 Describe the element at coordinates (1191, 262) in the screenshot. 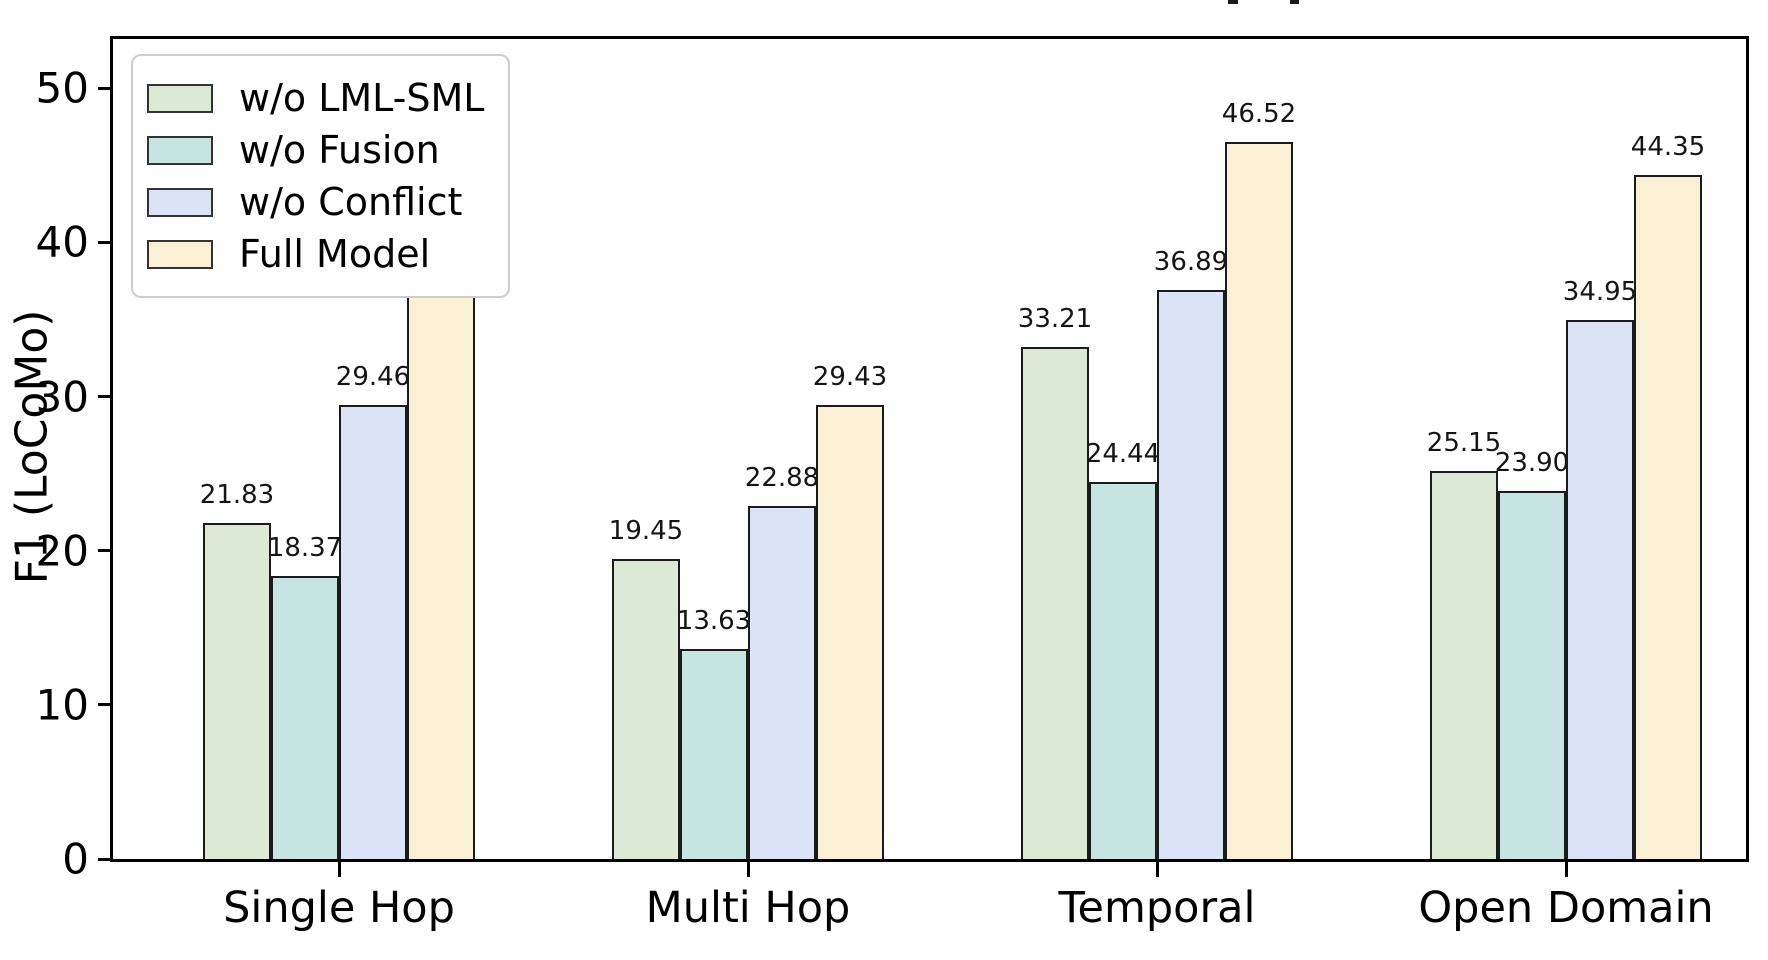

I see `bar-value-label: 36.89` at that location.